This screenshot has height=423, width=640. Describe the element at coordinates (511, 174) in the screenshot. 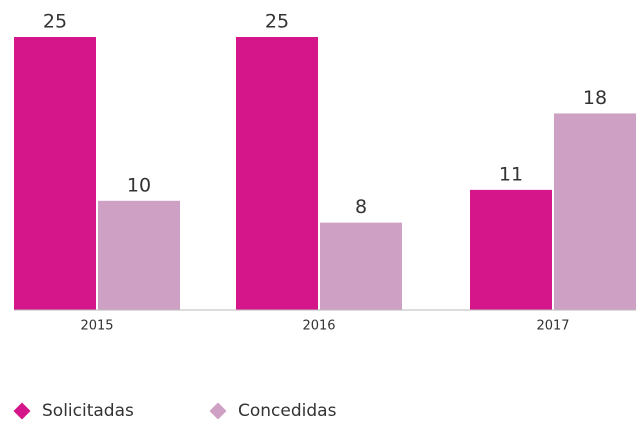

I see `data-label: 11` at that location.